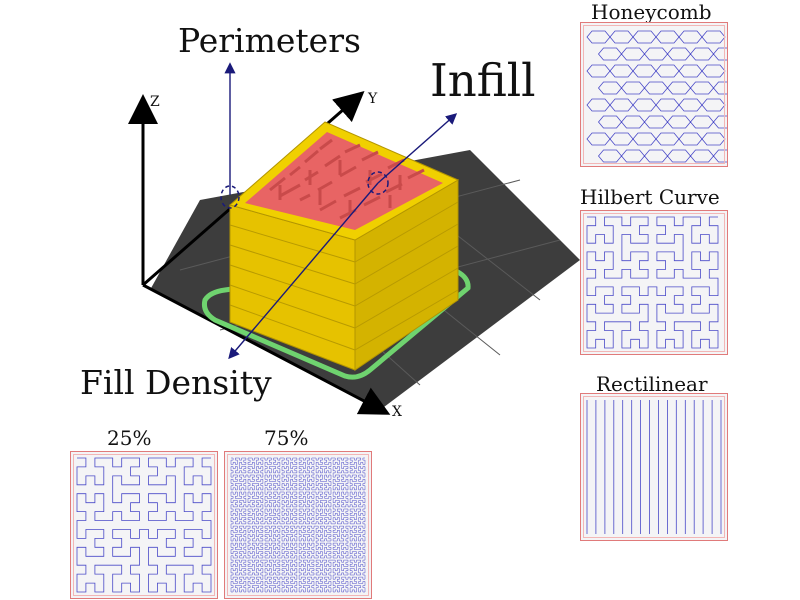  I want to click on cube-infill-top, so click(344, 181).